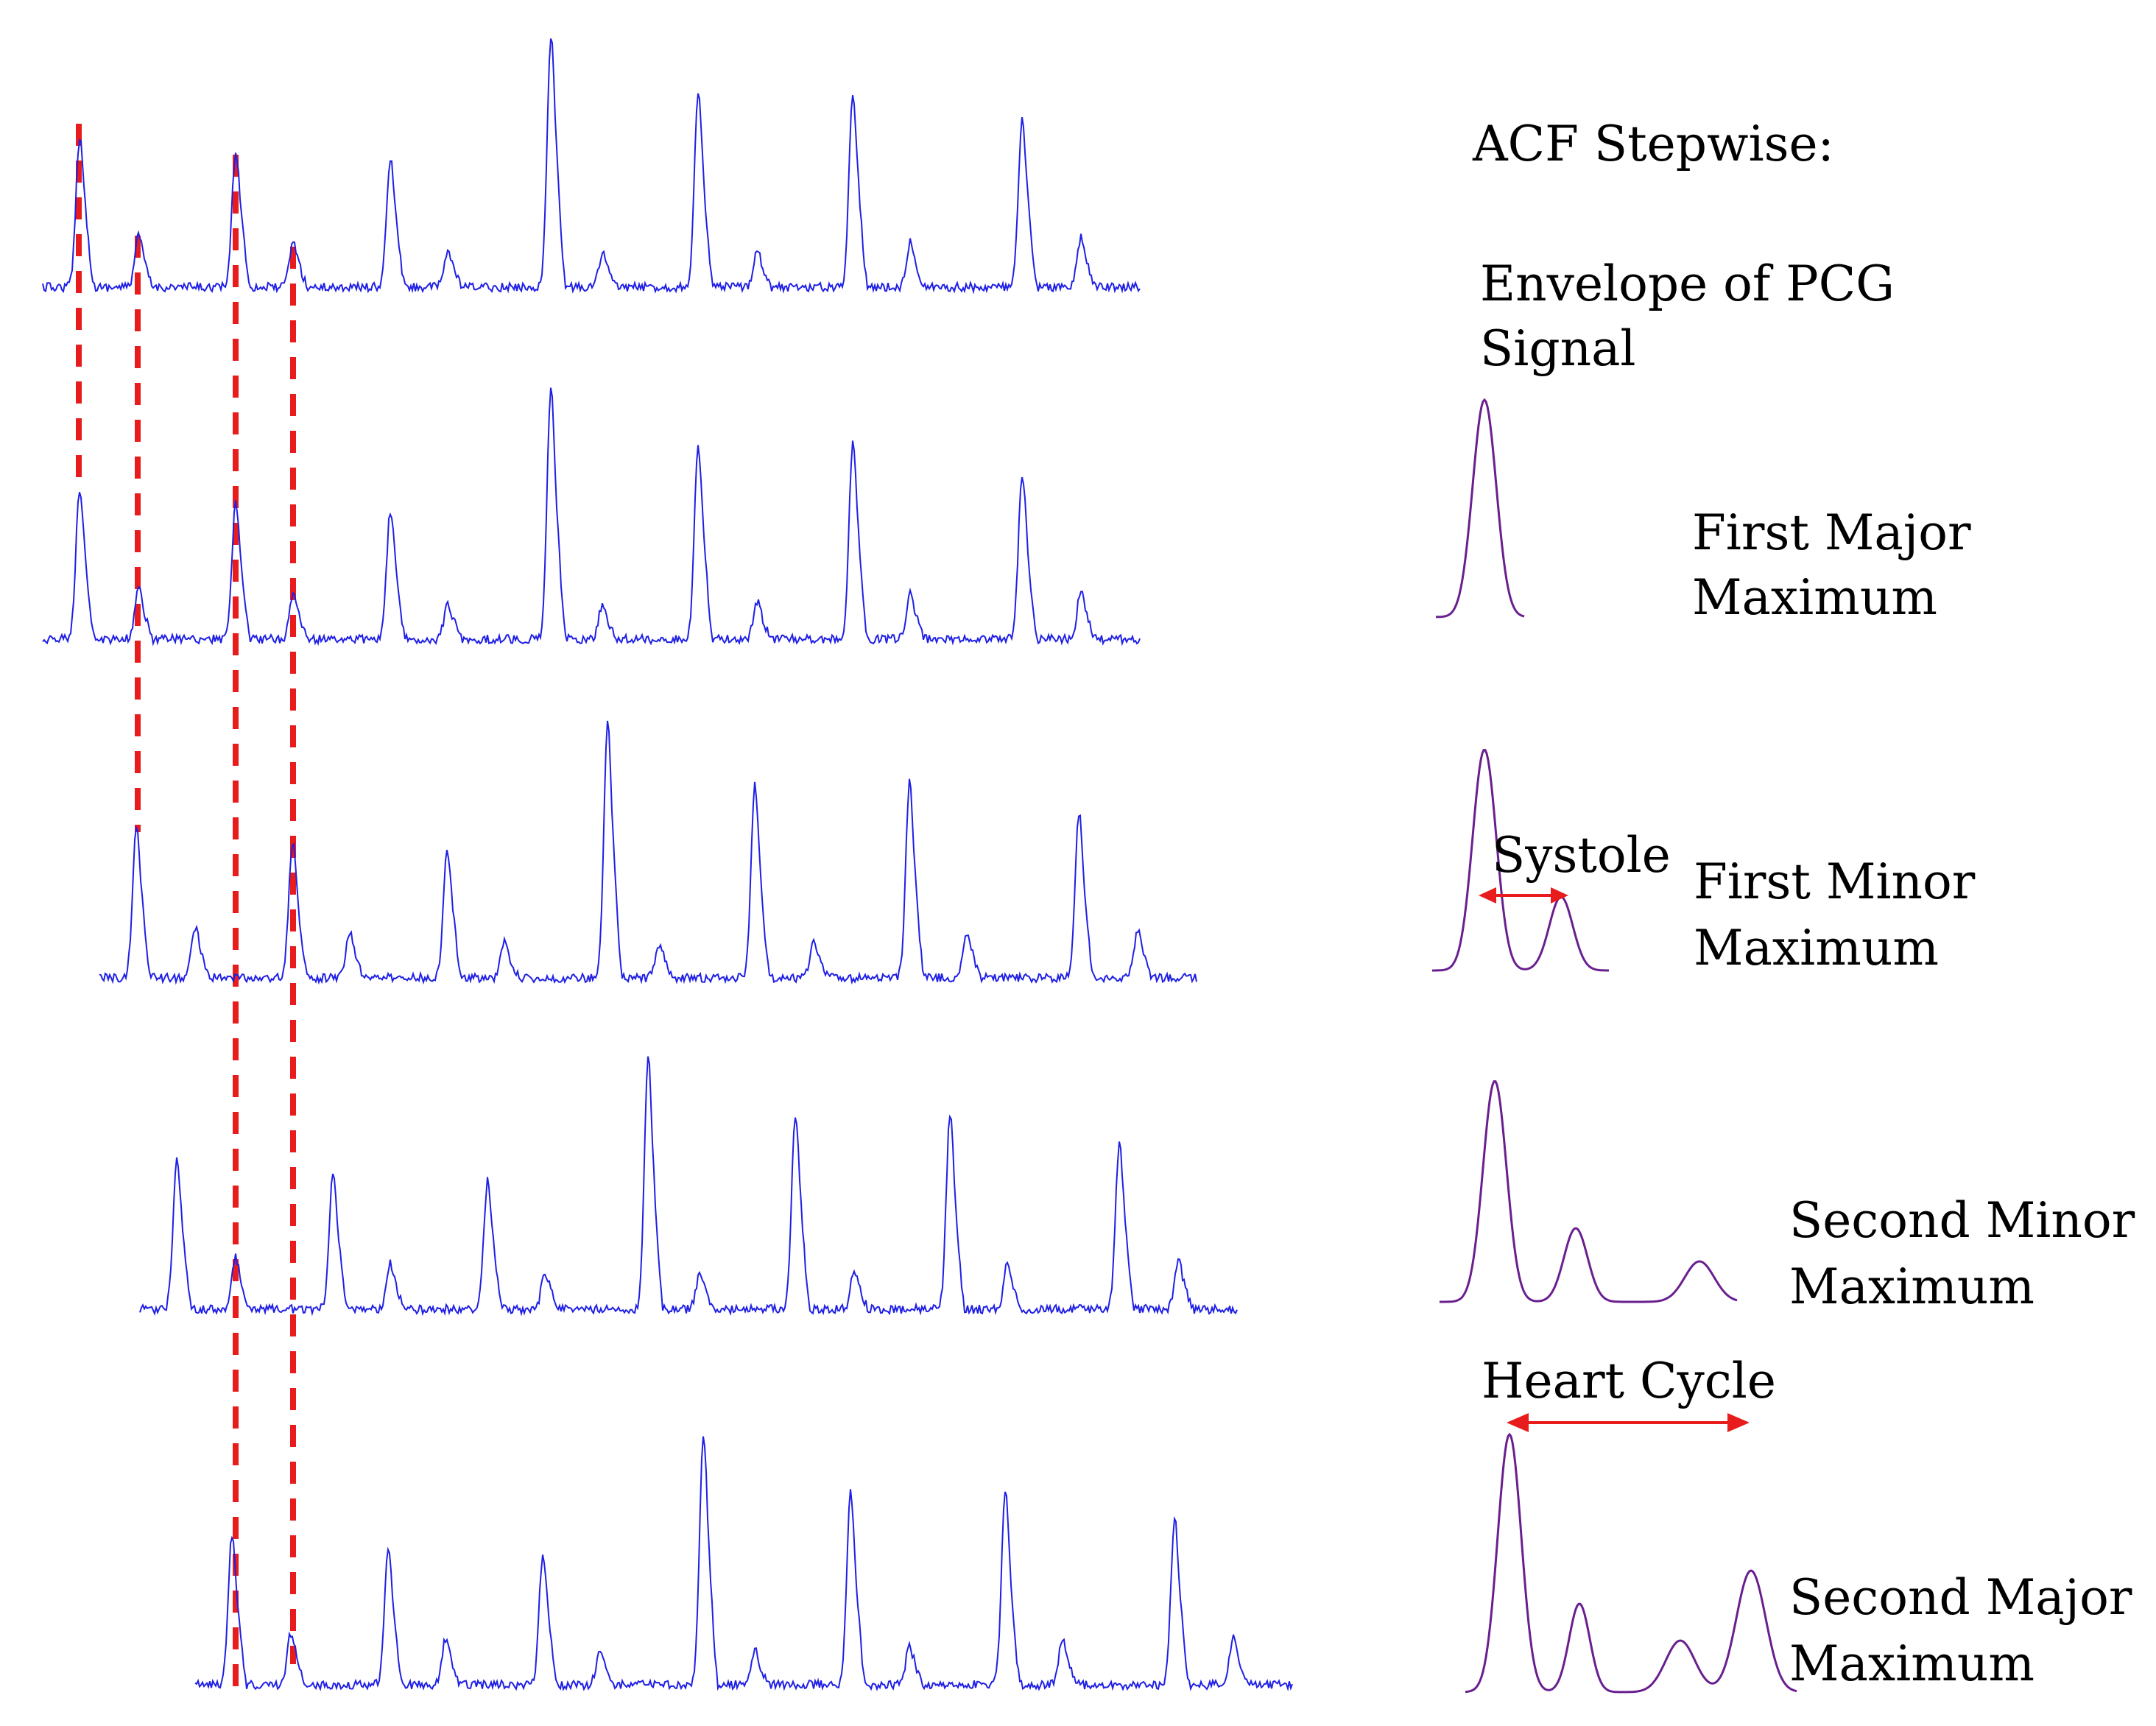 The width and height of the screenshot is (2156, 1726). I want to click on envelope-first-minor, so click(1520, 860).